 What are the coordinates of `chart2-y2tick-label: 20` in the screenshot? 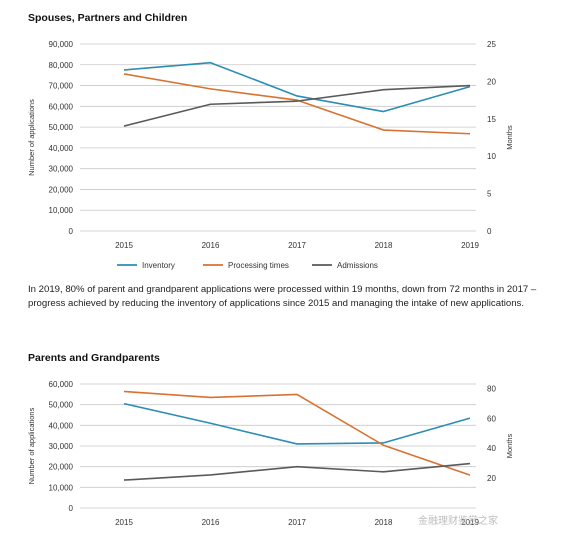 It's located at (491, 478).